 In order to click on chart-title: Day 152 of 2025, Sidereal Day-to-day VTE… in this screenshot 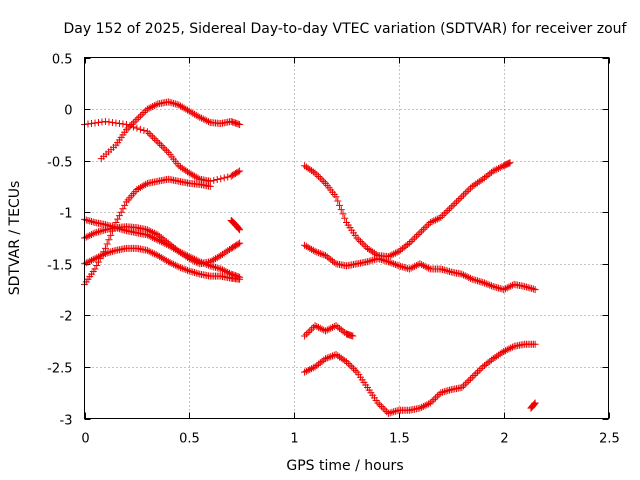, I will do `click(346, 29)`.